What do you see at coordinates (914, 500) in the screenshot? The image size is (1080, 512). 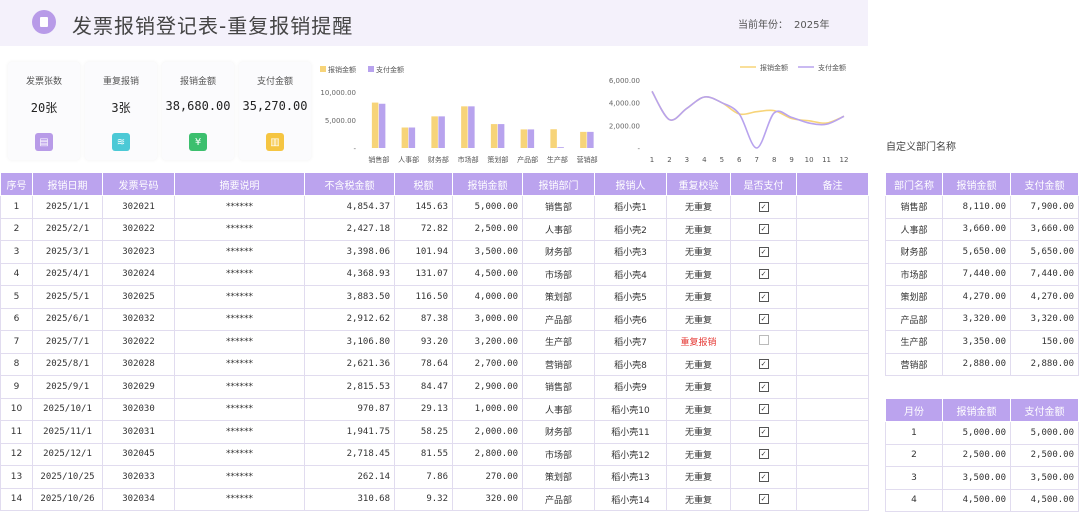 I see `table-cell: 4` at bounding box center [914, 500].